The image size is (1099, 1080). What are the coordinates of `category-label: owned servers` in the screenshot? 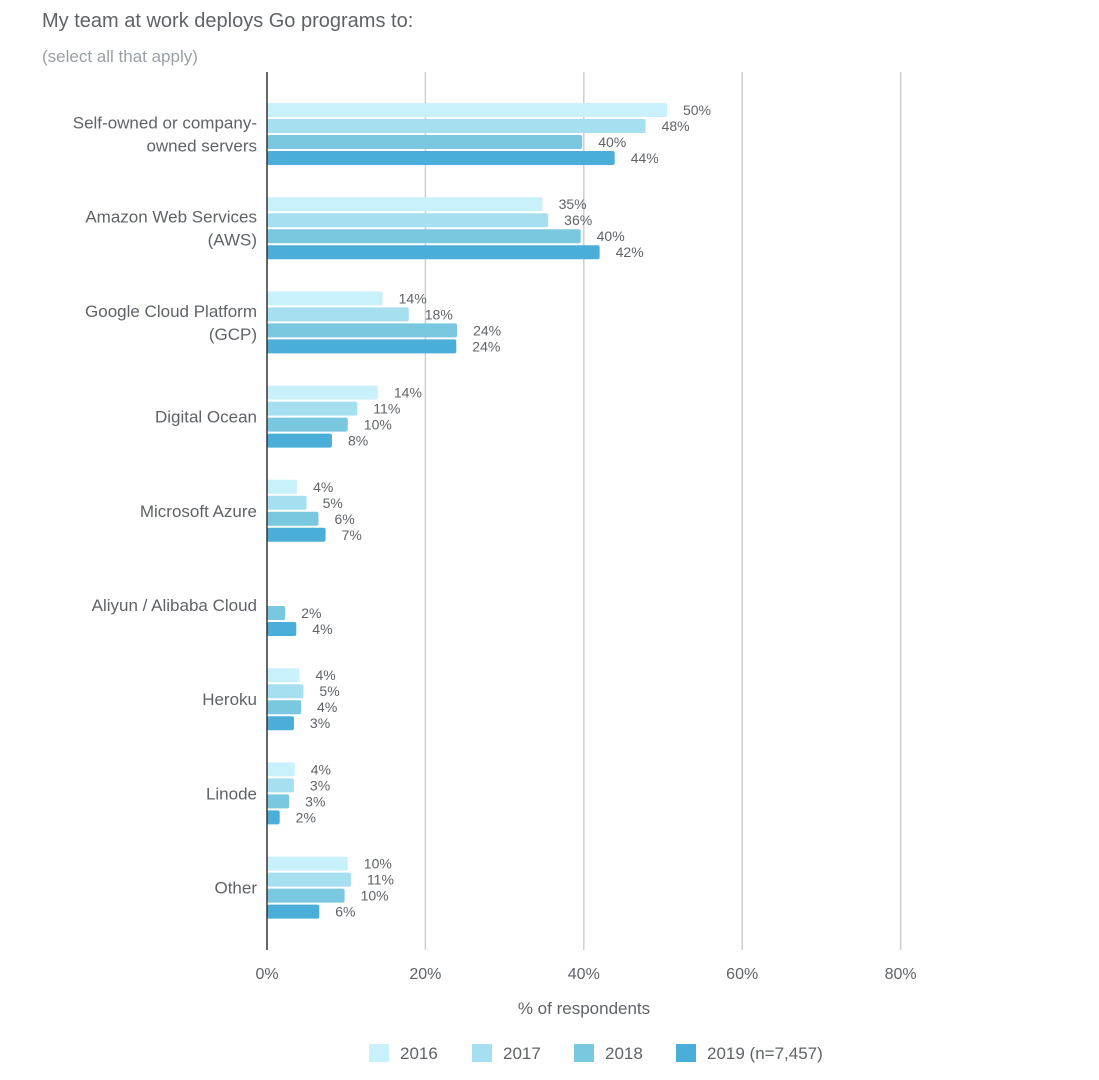 It's located at (201, 146).